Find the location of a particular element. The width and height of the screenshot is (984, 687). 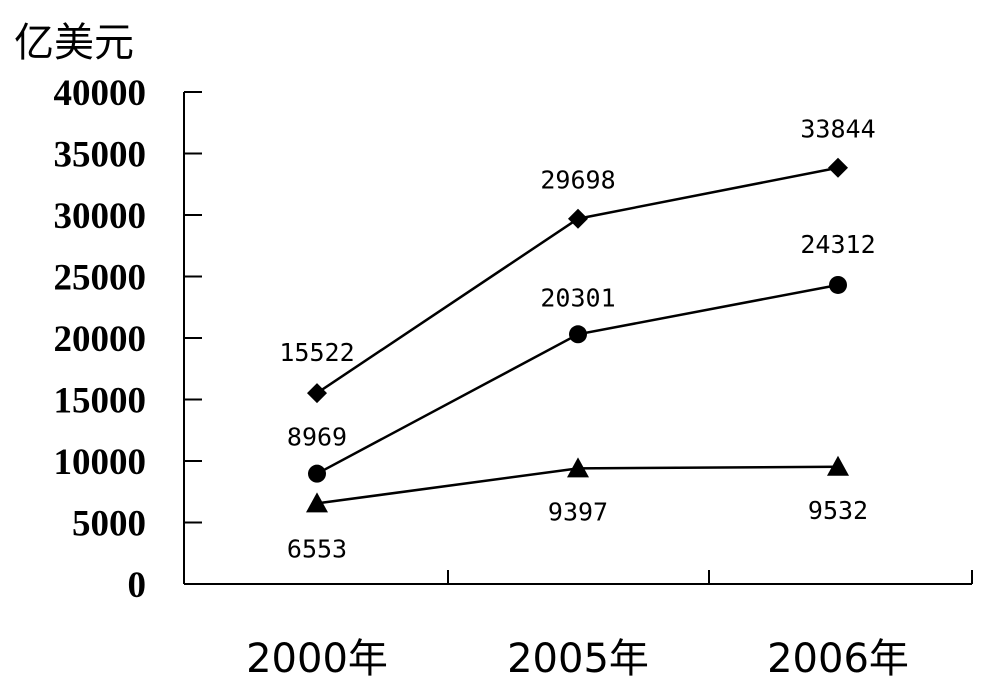

data-label: 29698 is located at coordinates (577, 180).